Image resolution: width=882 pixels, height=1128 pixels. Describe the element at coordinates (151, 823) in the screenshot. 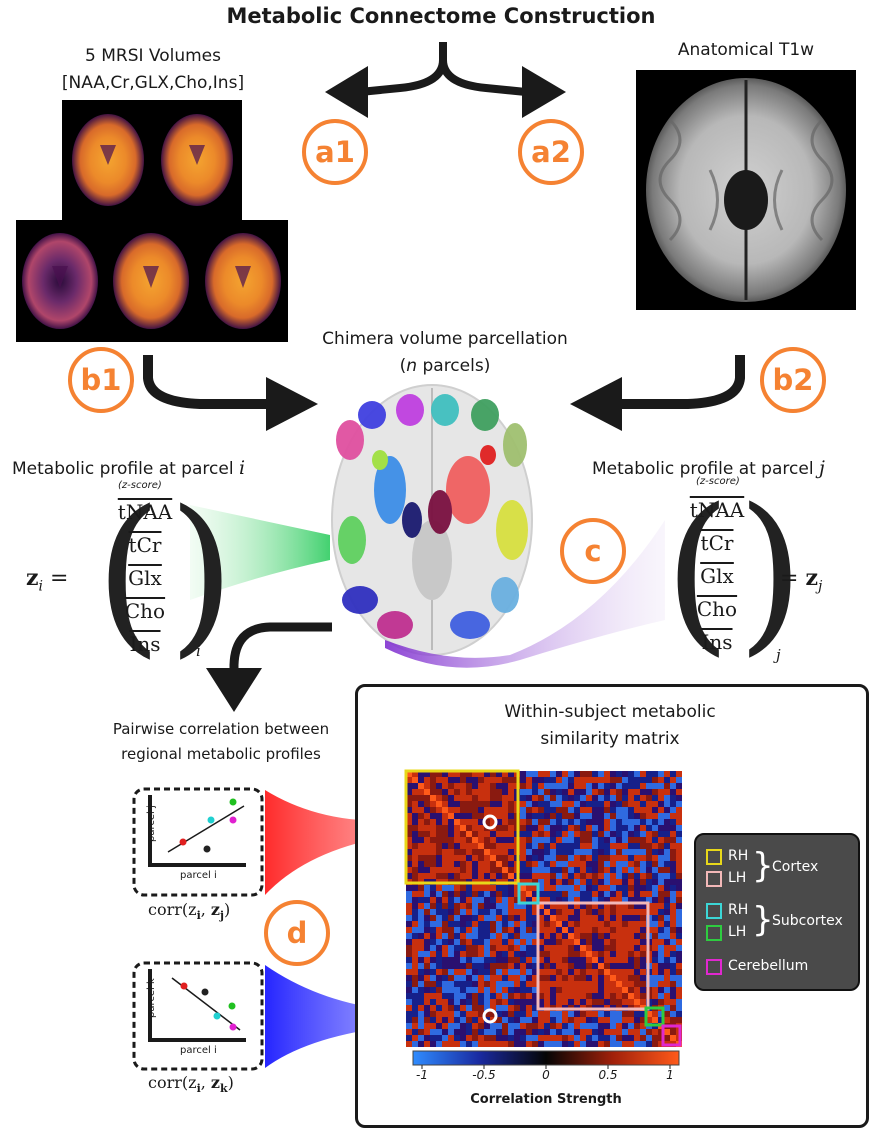

I see `scatter1-ylabel: parcel j` at that location.